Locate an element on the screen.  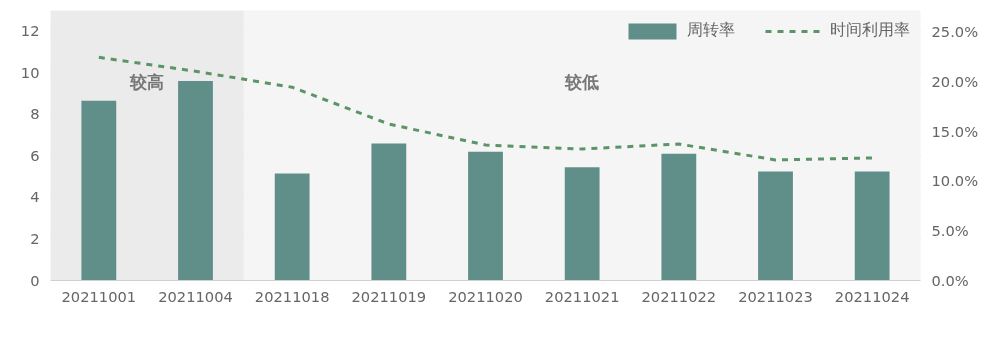
x-tick-label: 20211024 is located at coordinates (872, 296).